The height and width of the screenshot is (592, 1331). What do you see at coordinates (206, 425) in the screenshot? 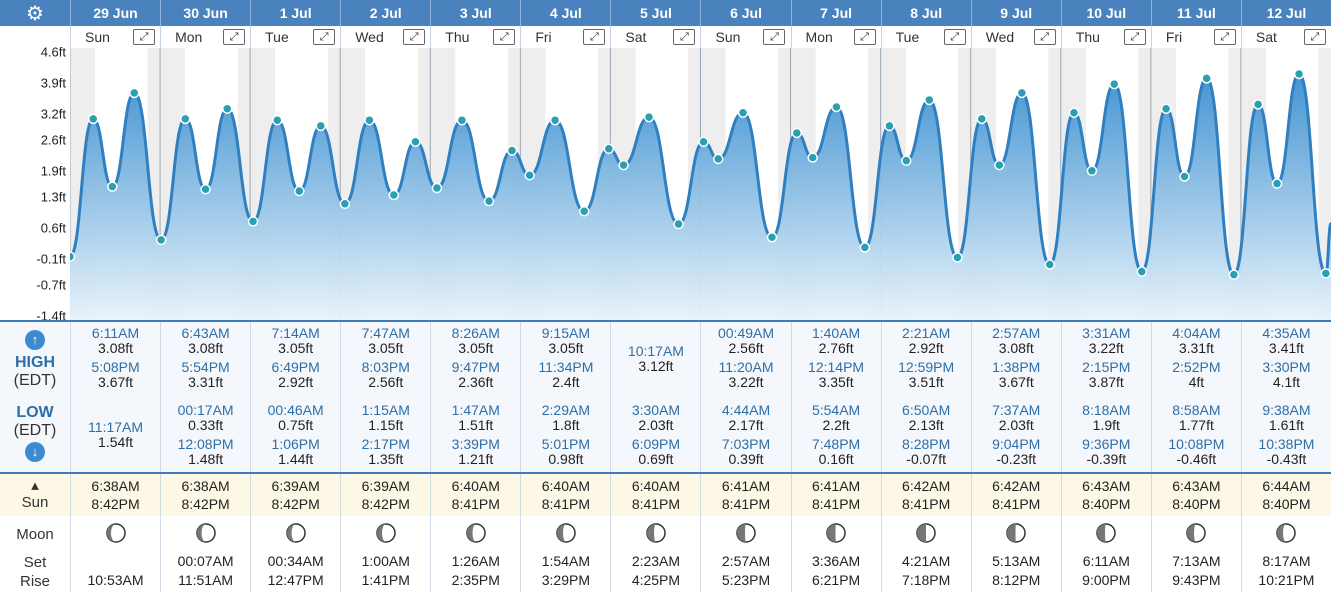
I see `low-height: 0.33ft` at bounding box center [206, 425].